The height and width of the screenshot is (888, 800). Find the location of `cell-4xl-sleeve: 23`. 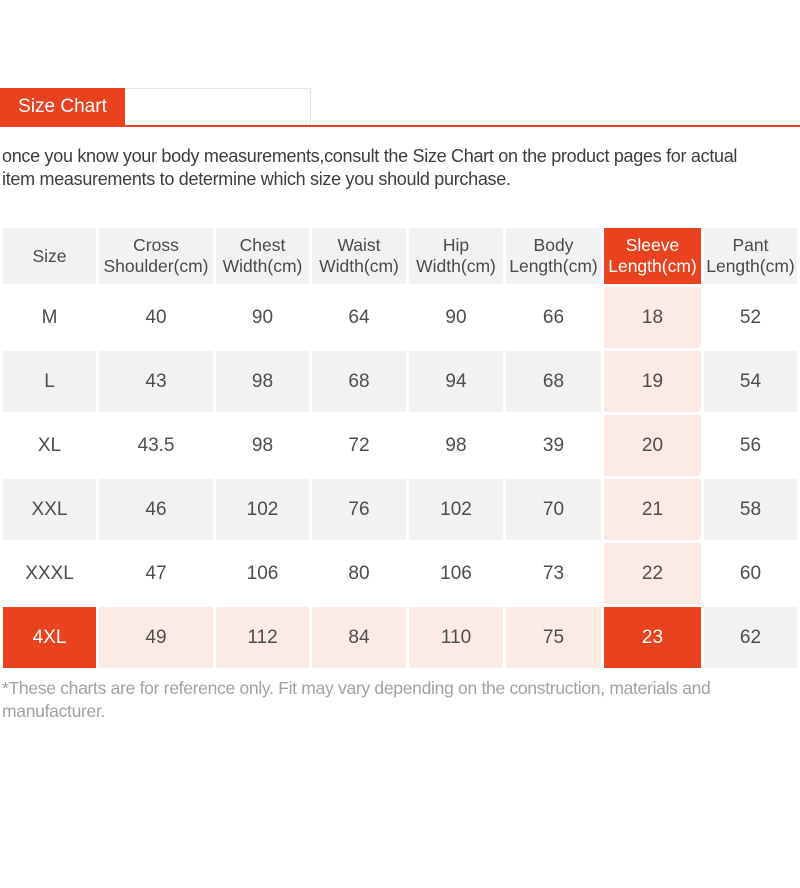

cell-4xl-sleeve: 23 is located at coordinates (652, 637).